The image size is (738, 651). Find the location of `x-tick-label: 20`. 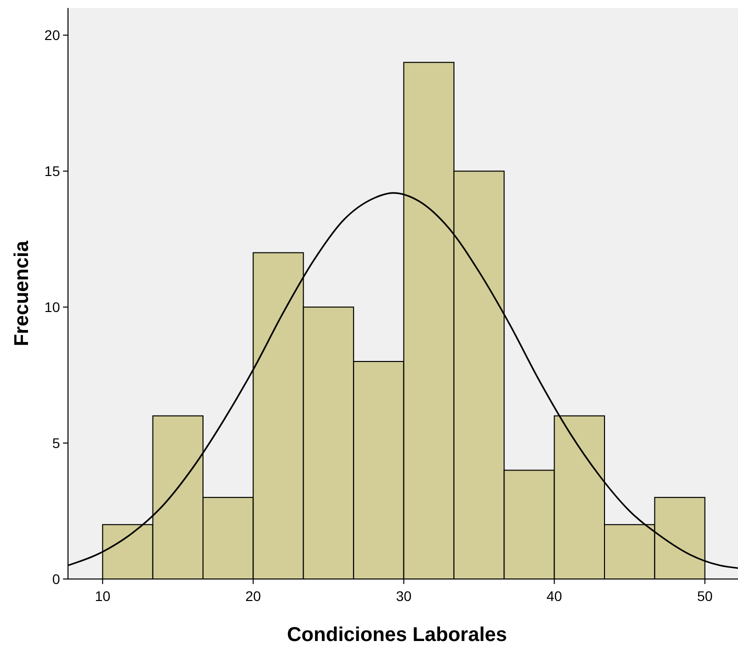

x-tick-label: 20 is located at coordinates (253, 596).